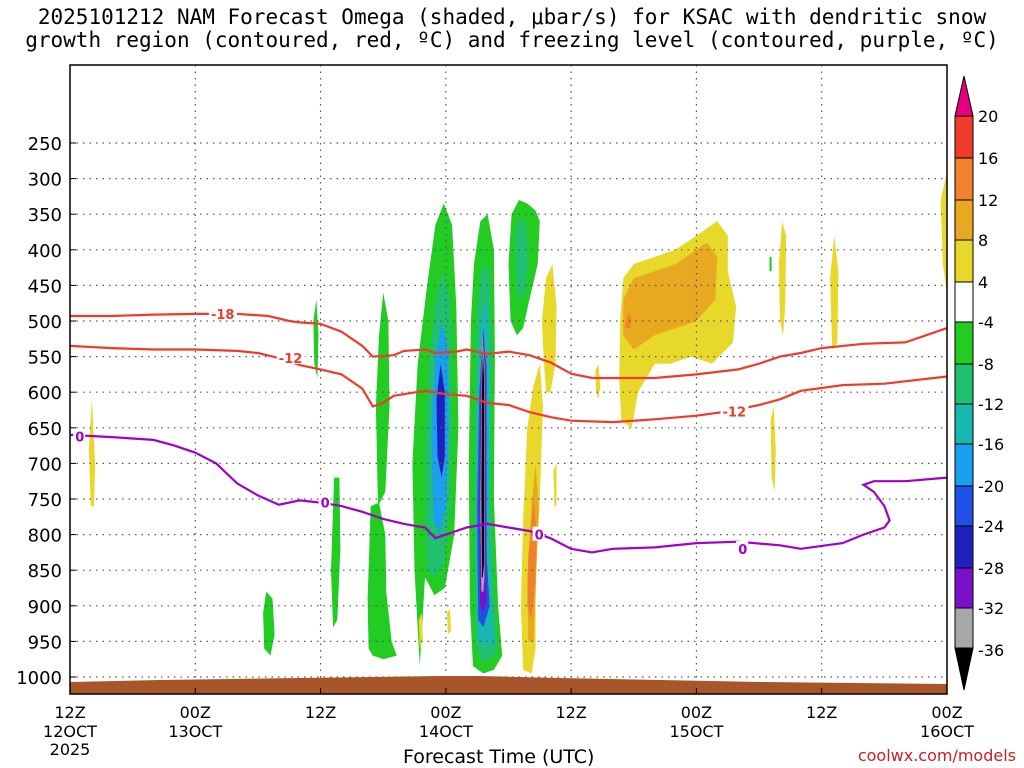 The width and height of the screenshot is (1024, 768). I want to click on colorbar-label-1: 16, so click(988, 158).